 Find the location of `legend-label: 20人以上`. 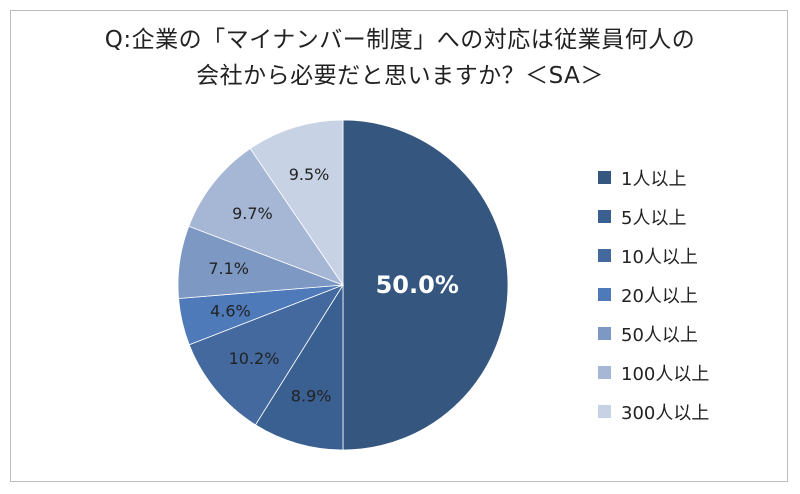

legend-label: 20人以上 is located at coordinates (659, 296).